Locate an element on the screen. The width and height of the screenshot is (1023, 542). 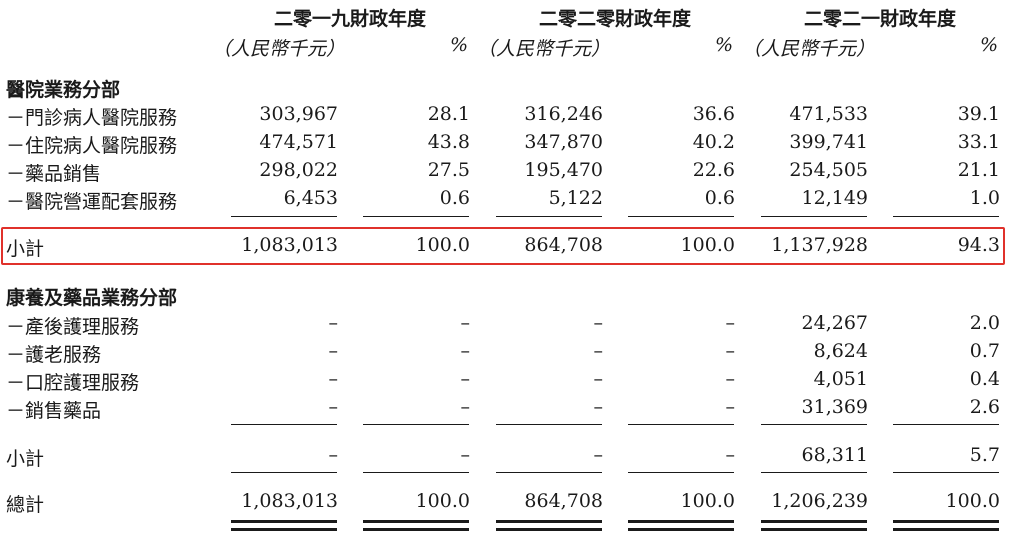
year-header-2020: 二零二零財政年度 is located at coordinates (614, 19).